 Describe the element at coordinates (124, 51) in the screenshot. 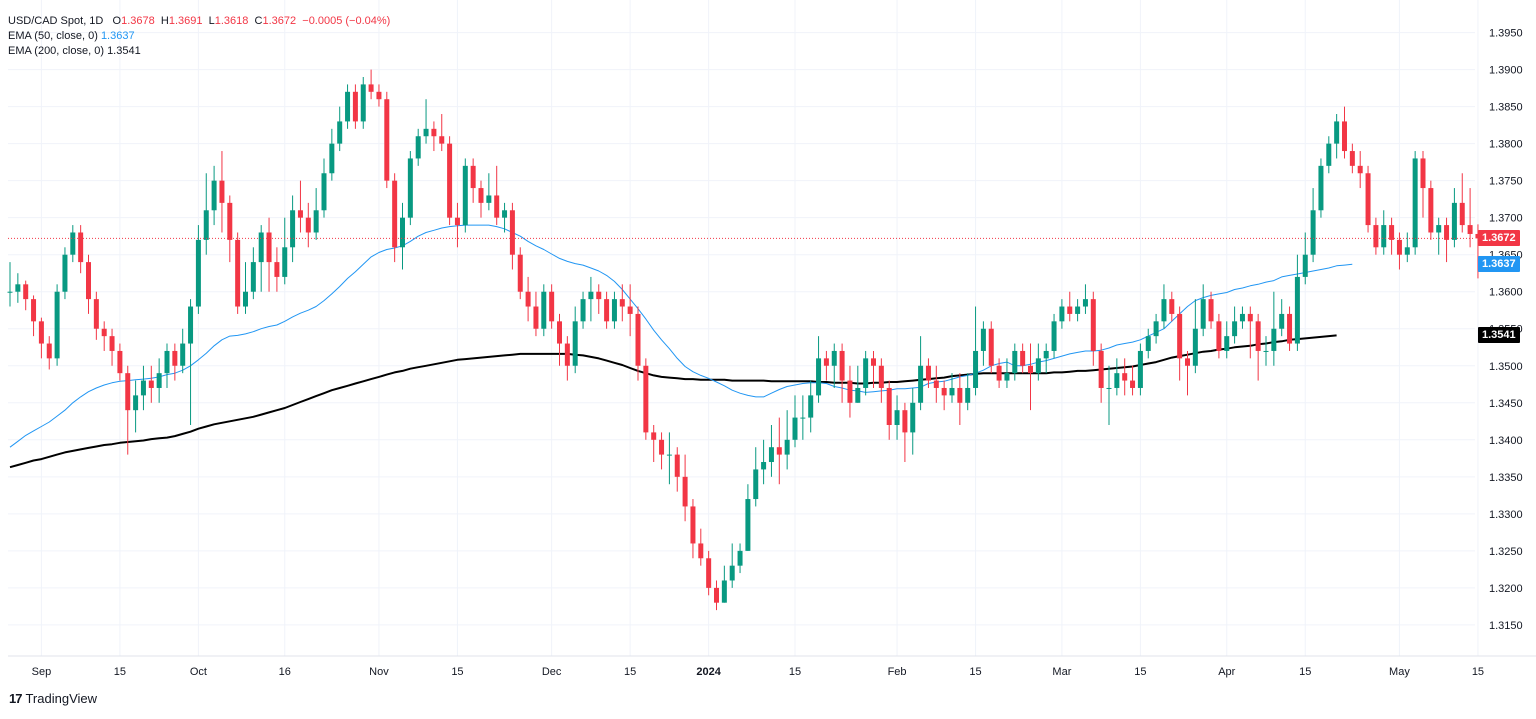

I see `ema200-value: 1.3541` at that location.